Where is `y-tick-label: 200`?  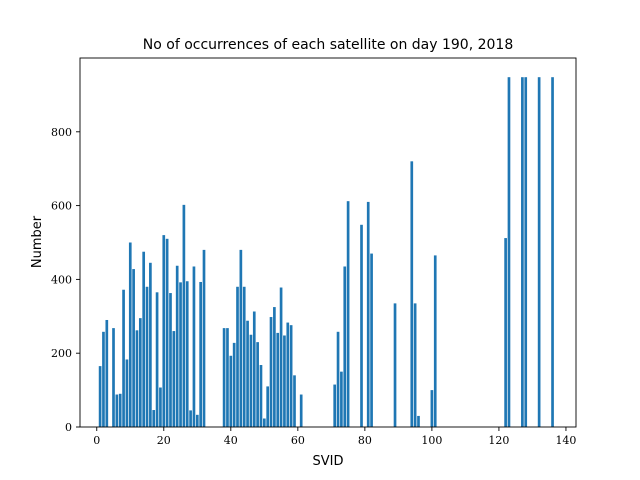 y-tick-label: 200 is located at coordinates (61, 353).